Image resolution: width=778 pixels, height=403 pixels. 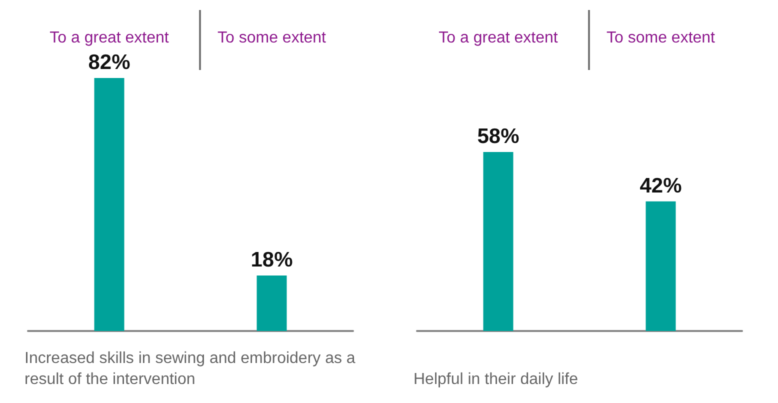 What do you see at coordinates (272, 260) in the screenshot?
I see `data-label: 18%` at bounding box center [272, 260].